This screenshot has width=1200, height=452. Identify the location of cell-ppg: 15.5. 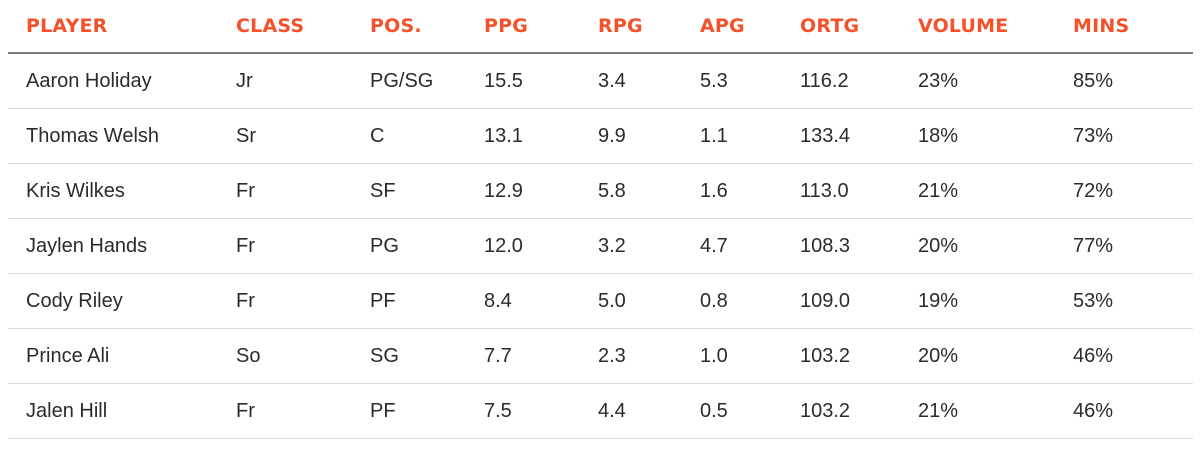
(541, 81).